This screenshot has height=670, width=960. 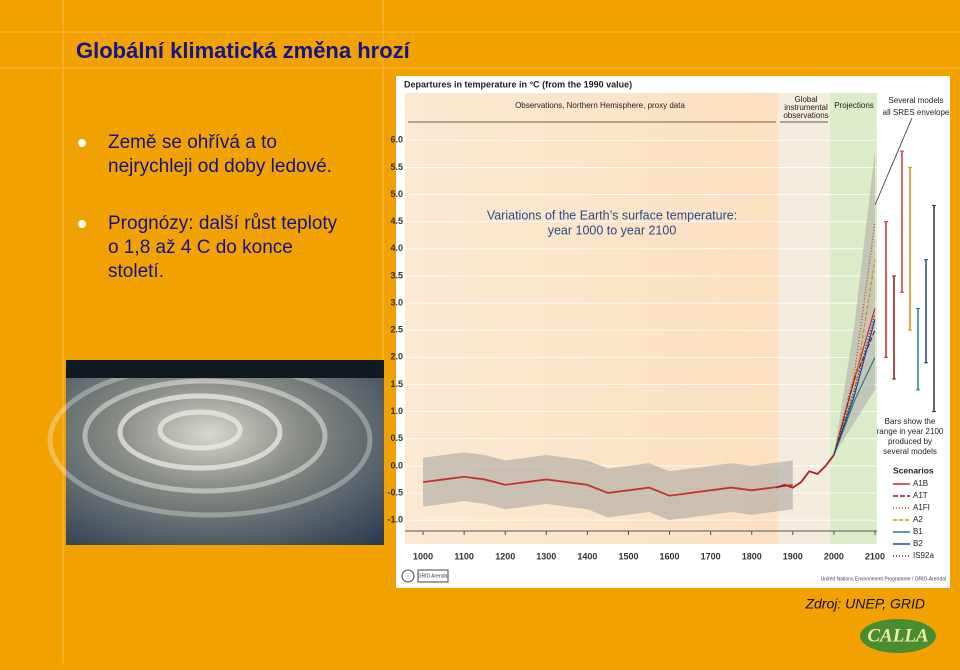 I want to click on legend-label: B2, so click(x=918, y=543).